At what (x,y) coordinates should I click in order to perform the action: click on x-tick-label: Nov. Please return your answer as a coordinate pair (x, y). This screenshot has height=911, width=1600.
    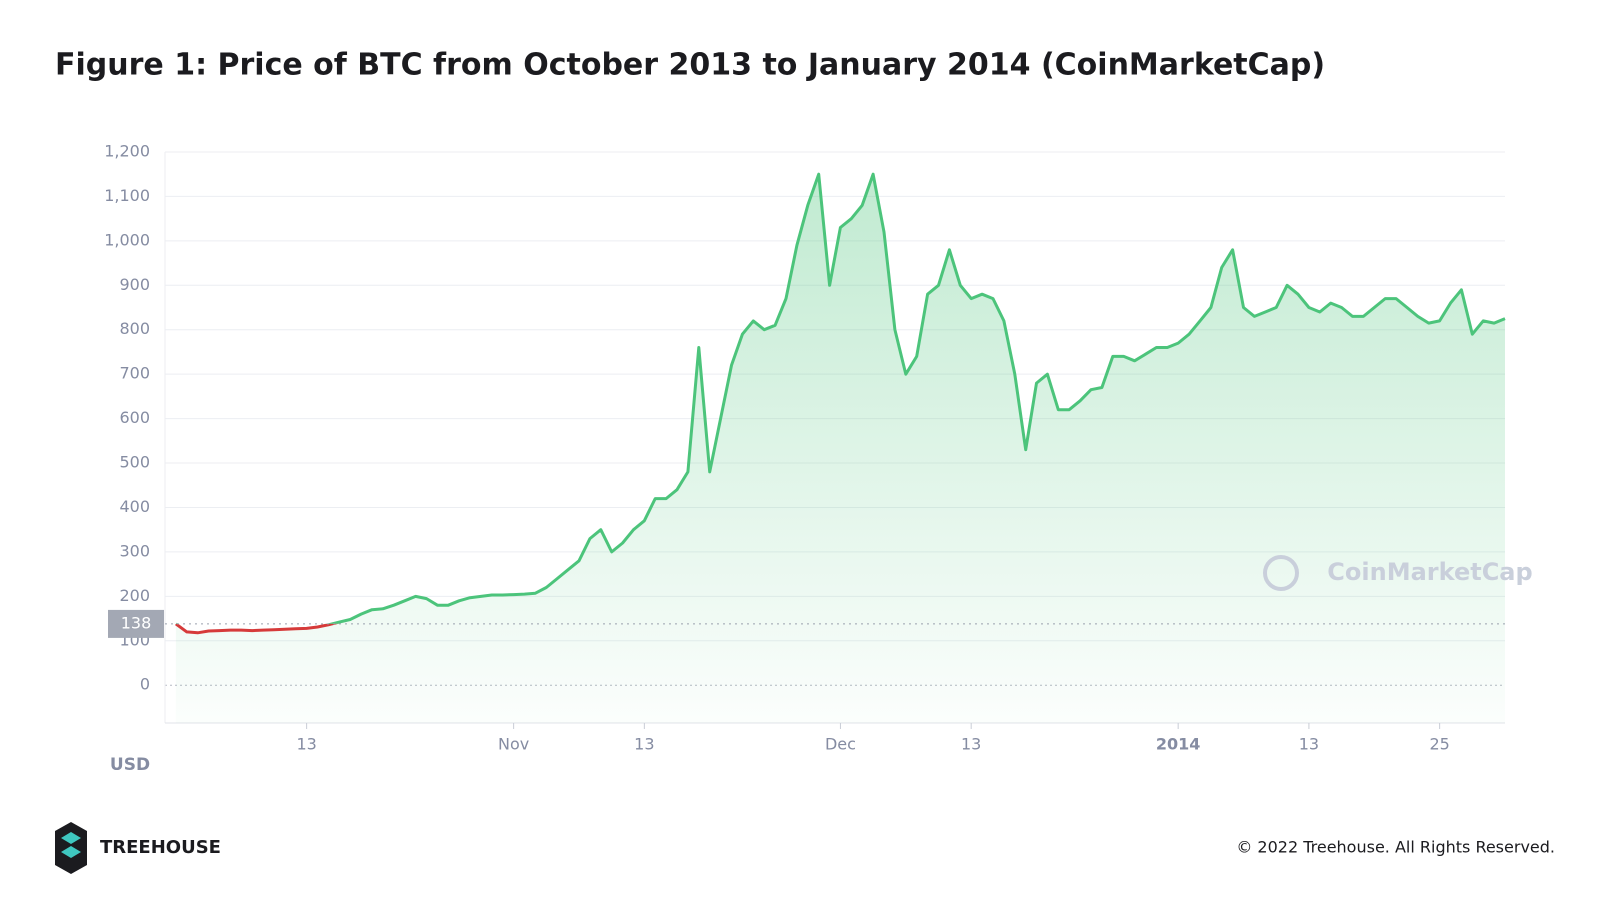
    Looking at the image, I should click on (513, 744).